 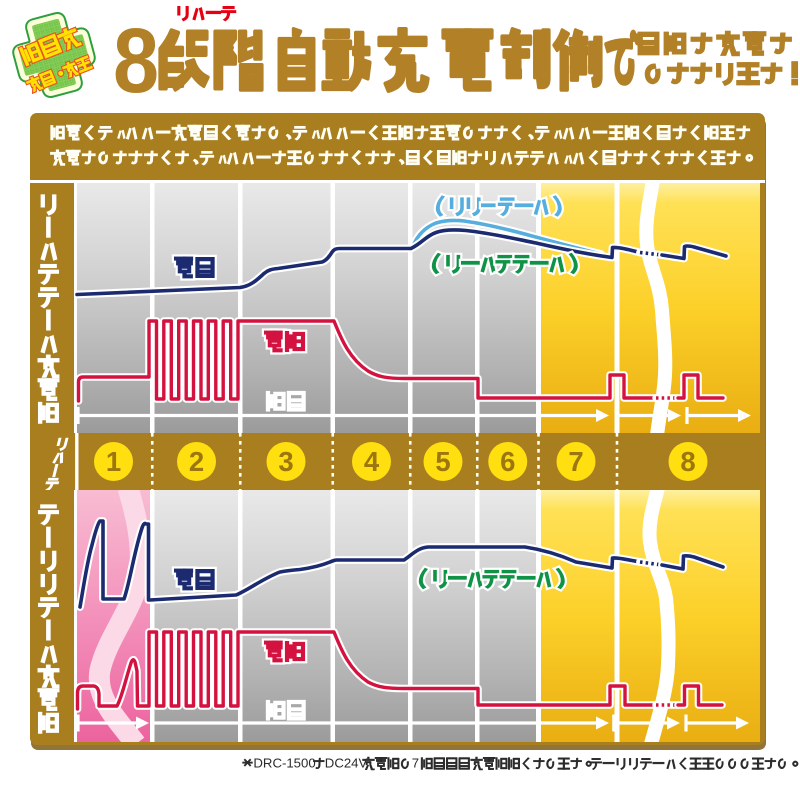 What do you see at coordinates (442, 461) in the screenshot?
I see `svg-text: 5` at bounding box center [442, 461].